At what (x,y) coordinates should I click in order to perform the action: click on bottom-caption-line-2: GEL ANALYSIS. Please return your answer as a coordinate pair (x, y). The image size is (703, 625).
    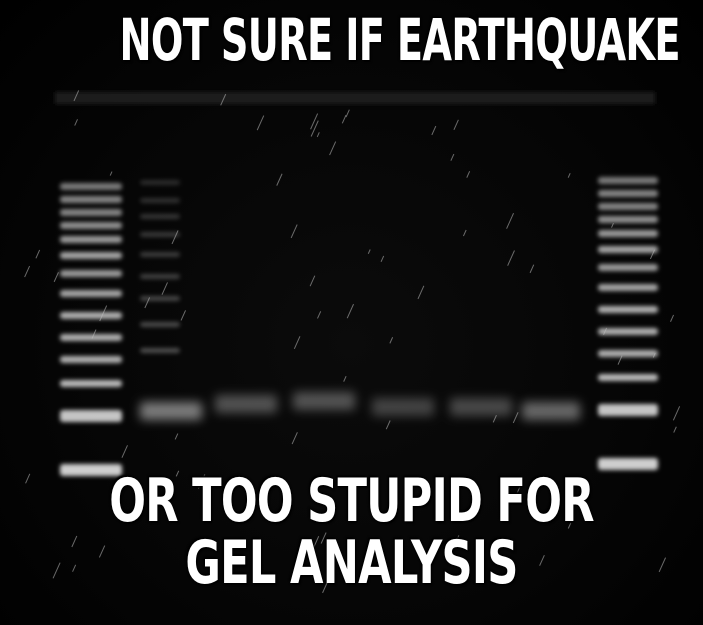
    Looking at the image, I should click on (351, 563).